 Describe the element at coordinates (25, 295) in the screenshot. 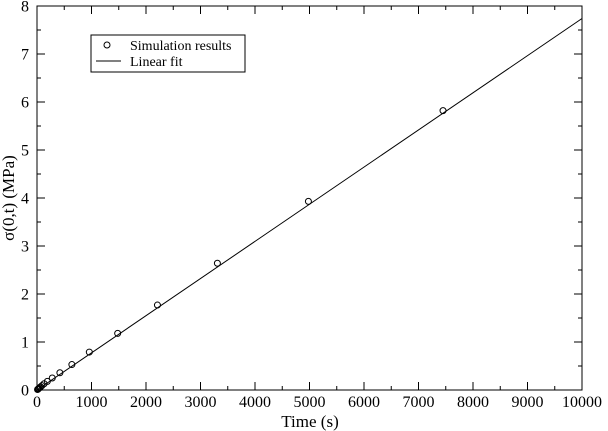

I see `y-tick-label: 2` at that location.